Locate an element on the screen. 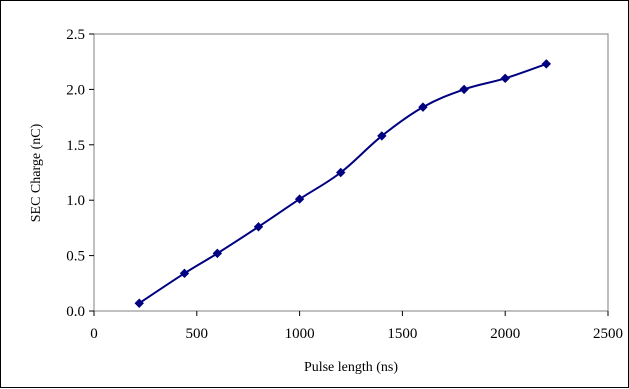  x-tick-label: 500 is located at coordinates (197, 334).